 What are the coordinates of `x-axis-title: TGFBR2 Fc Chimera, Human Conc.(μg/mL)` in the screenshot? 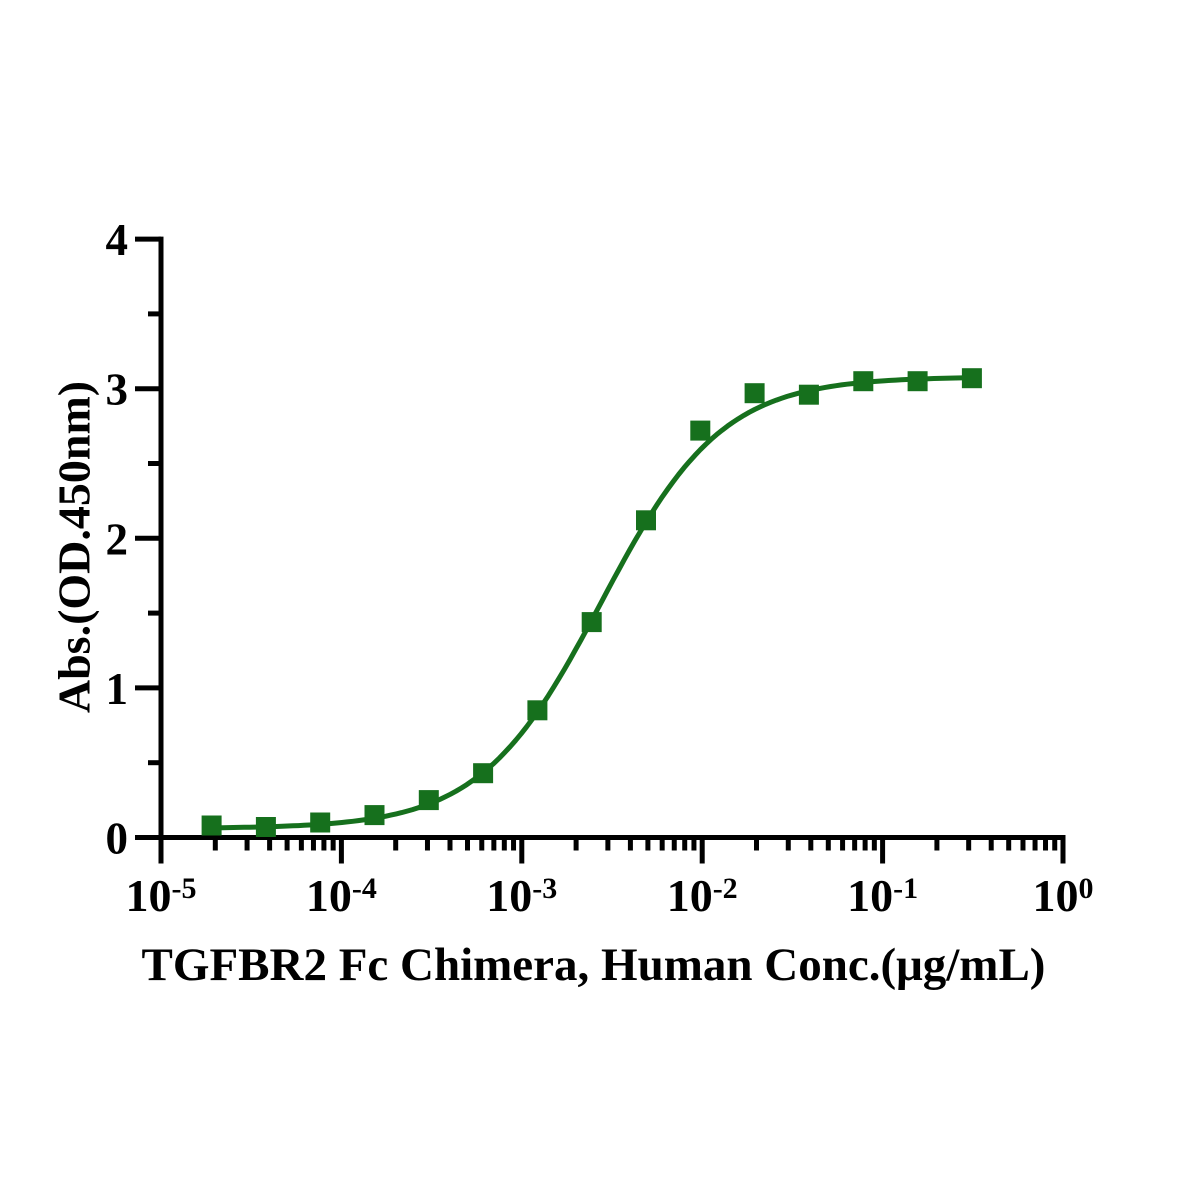 It's located at (593, 965).